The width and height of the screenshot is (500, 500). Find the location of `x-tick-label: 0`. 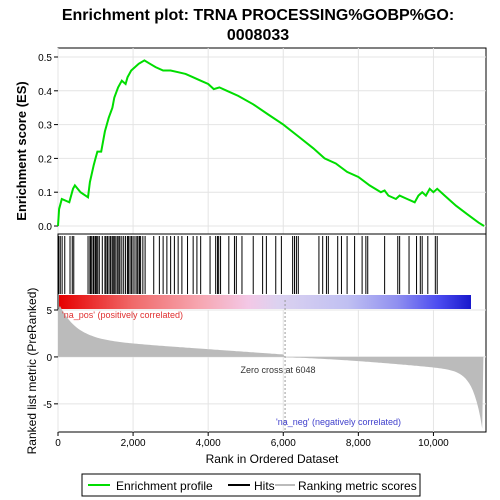

x-tick-label: 0 is located at coordinates (58, 443).